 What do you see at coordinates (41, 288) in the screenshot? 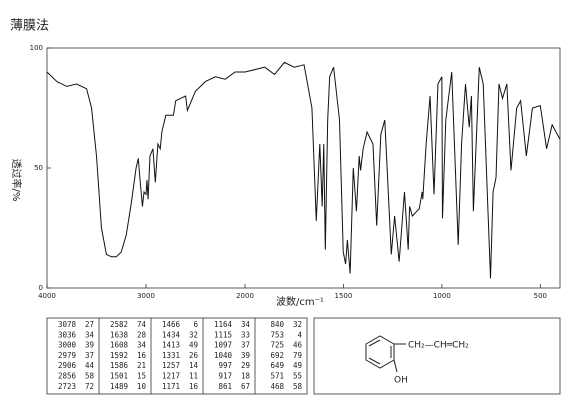
I see `y-tick-label: 0` at bounding box center [41, 288].